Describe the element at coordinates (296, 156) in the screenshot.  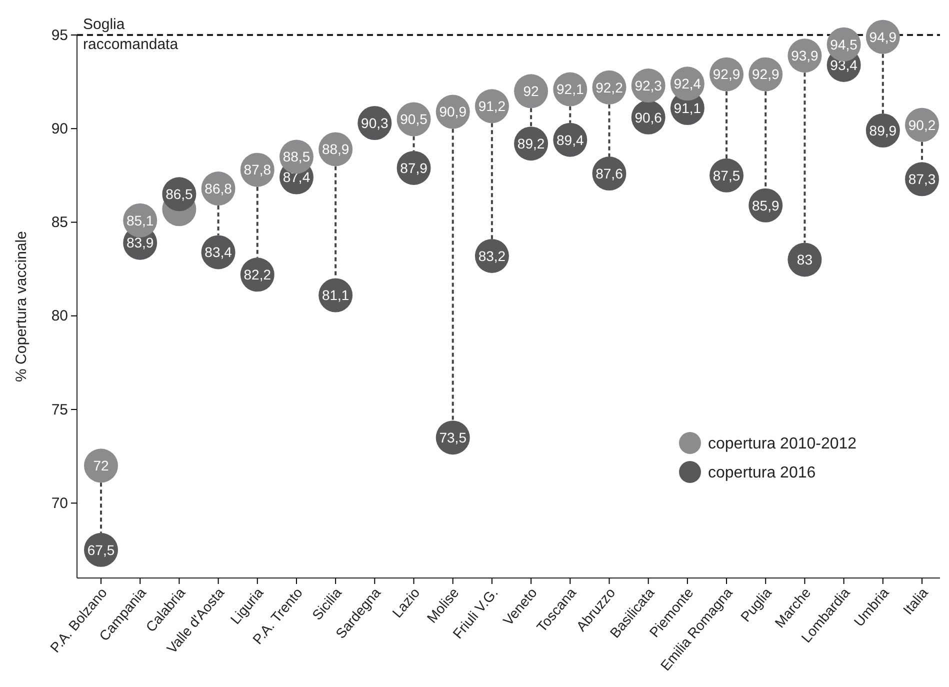
I see `data-label: 88,5` at that location.